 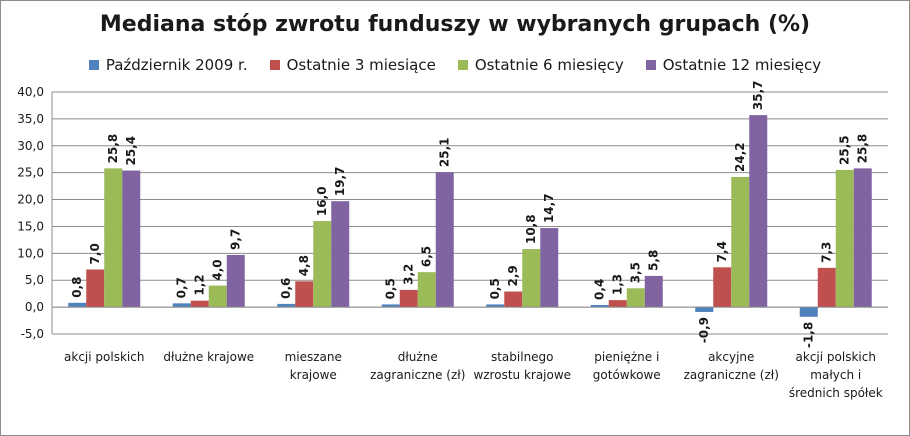 What do you see at coordinates (32, 334) in the screenshot?
I see `y-tick-label: -5,0` at bounding box center [32, 334].